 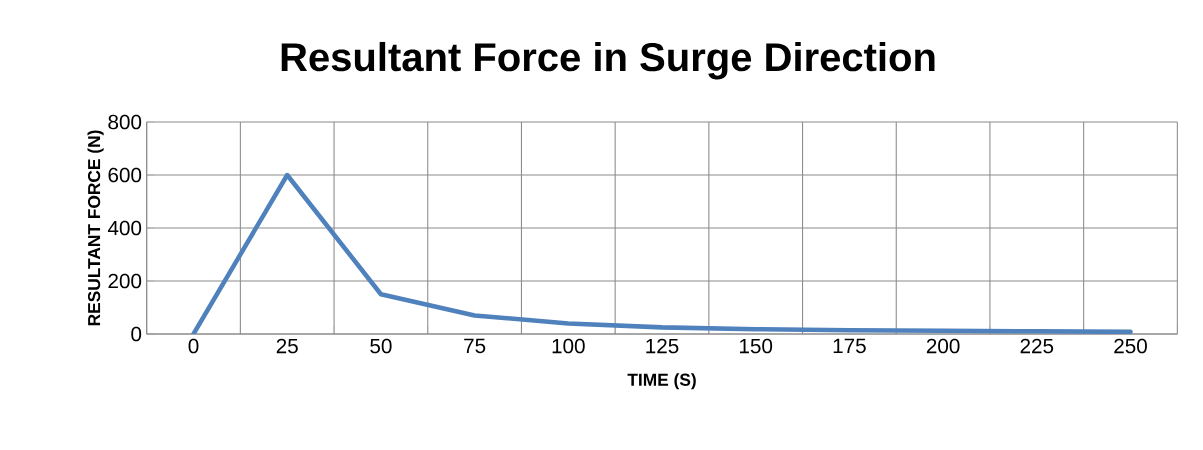 I want to click on x-tick-label: 25, so click(x=287, y=346).